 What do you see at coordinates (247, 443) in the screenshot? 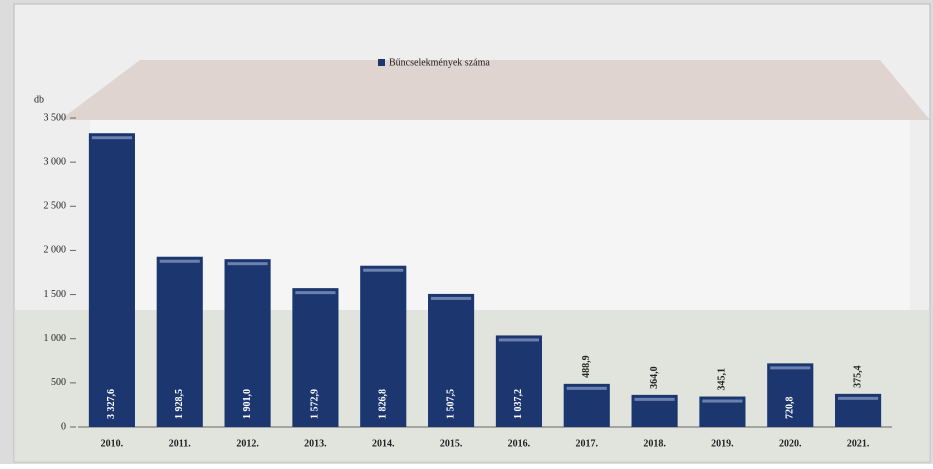
I see `x-tick-label: 2012.` at bounding box center [247, 443].